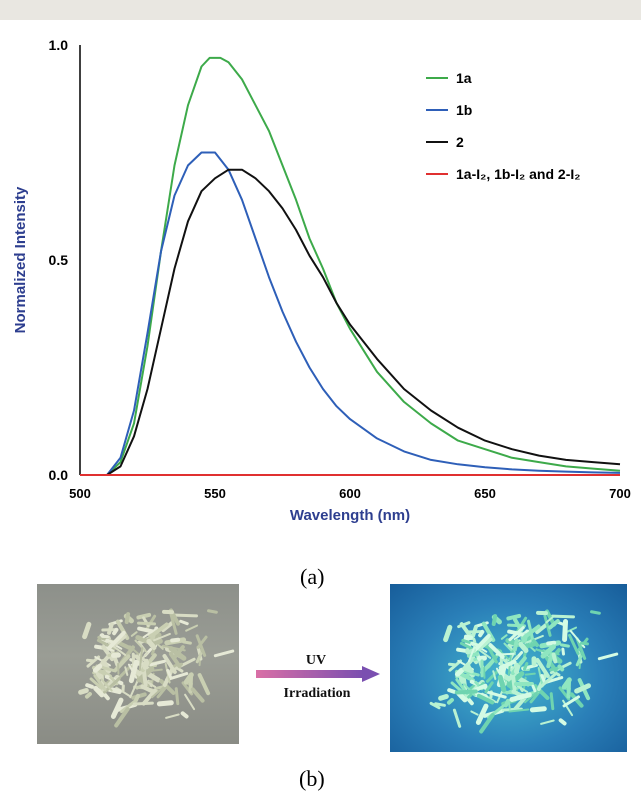 The height and width of the screenshot is (802, 641). What do you see at coordinates (318, 674) in the screenshot?
I see `uv-arrow-icon` at bounding box center [318, 674].